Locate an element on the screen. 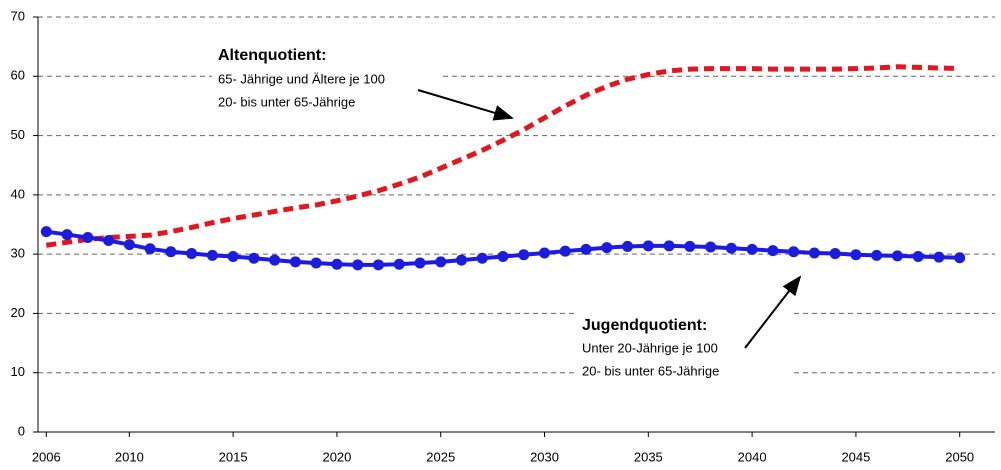 This screenshot has width=1001, height=470. x-tick-label: 2050 is located at coordinates (959, 456).